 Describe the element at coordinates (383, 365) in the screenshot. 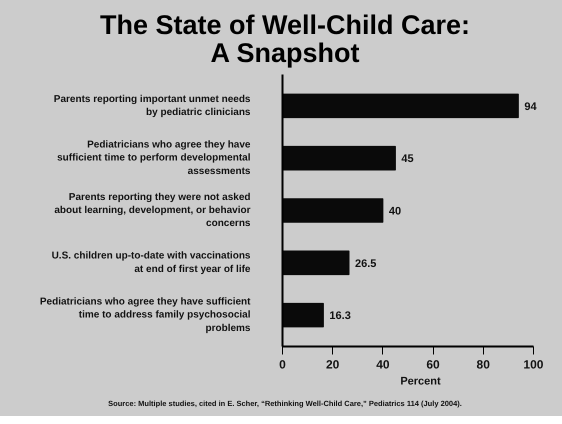

I see `x-tick-label: 40` at that location.